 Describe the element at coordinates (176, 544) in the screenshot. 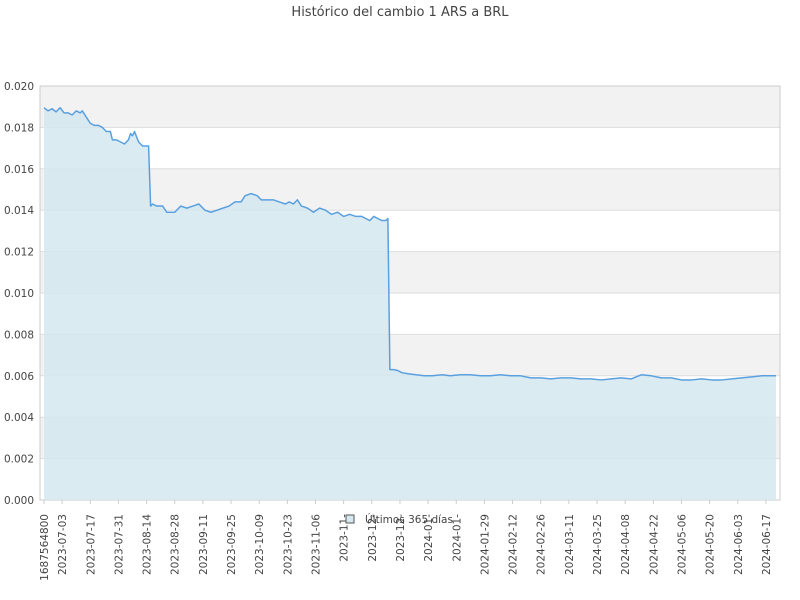

I see `x-tick-label: 2023-08-28` at that location.